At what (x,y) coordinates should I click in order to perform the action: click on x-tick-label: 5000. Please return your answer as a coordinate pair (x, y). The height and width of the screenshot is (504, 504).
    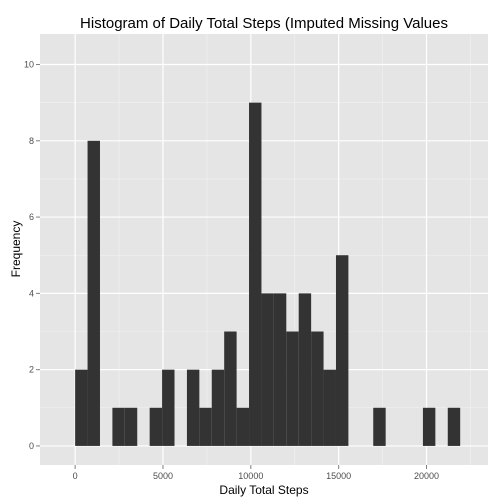
    Looking at the image, I should click on (163, 476).